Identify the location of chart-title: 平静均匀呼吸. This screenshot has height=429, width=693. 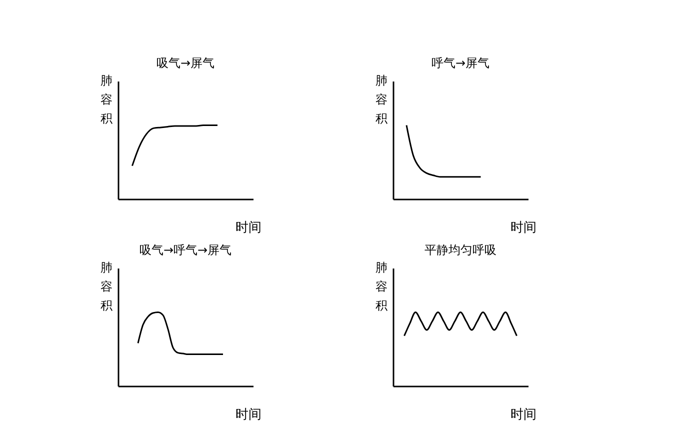
(460, 250).